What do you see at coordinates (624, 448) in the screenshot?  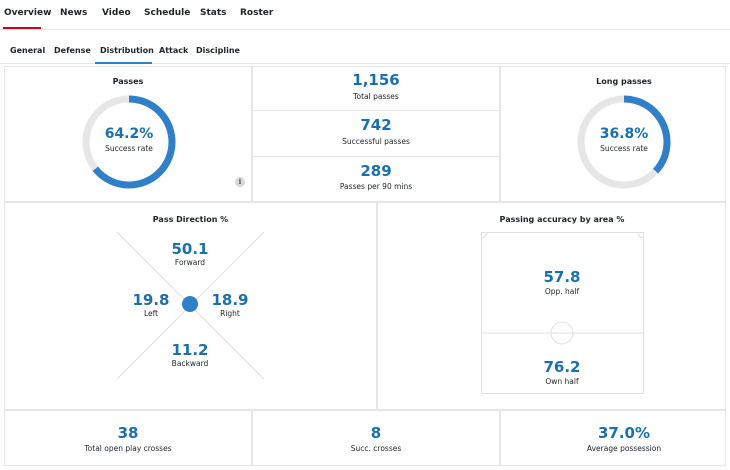 I see `average-possession-label: Average possession` at bounding box center [624, 448].